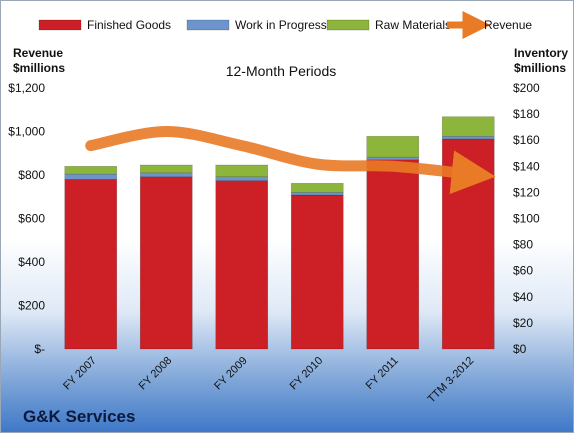  Describe the element at coordinates (60, 25) in the screenshot. I see `legend-swatch-finished-goods` at that location.